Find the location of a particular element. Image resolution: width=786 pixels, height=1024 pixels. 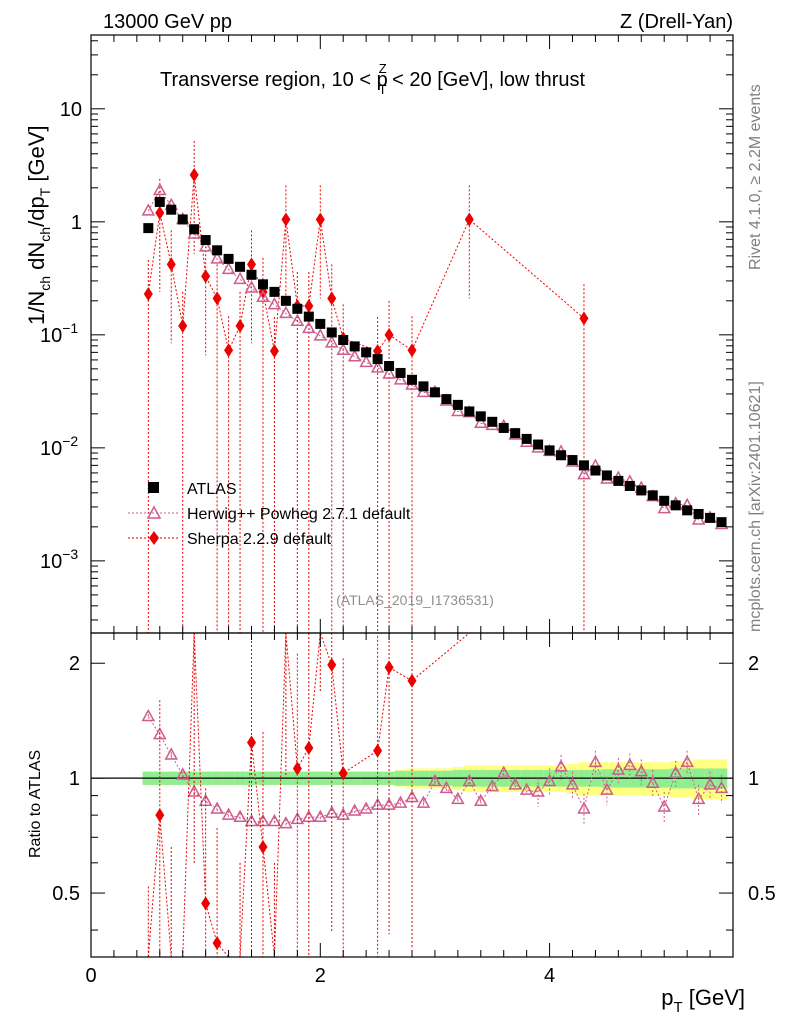

legend-herwig-marker is located at coordinates (154, 512).